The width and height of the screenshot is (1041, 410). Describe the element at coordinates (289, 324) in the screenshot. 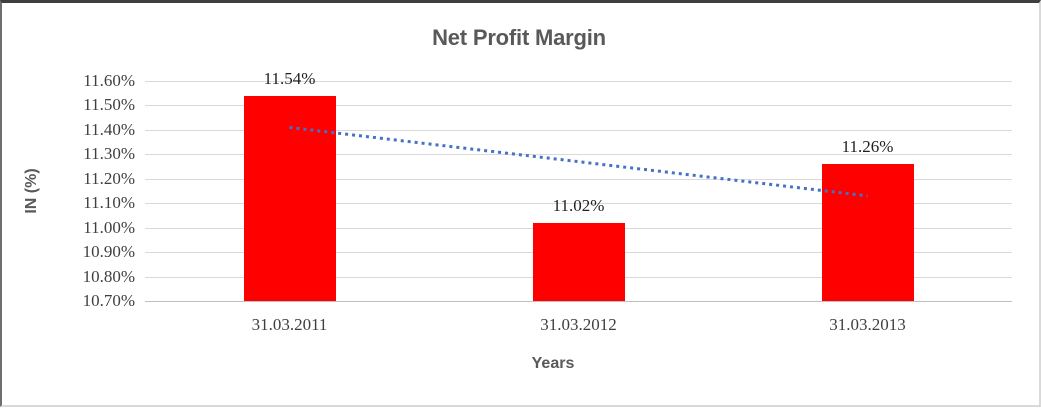

I see `x-category-label: 31.03.2011` at that location.